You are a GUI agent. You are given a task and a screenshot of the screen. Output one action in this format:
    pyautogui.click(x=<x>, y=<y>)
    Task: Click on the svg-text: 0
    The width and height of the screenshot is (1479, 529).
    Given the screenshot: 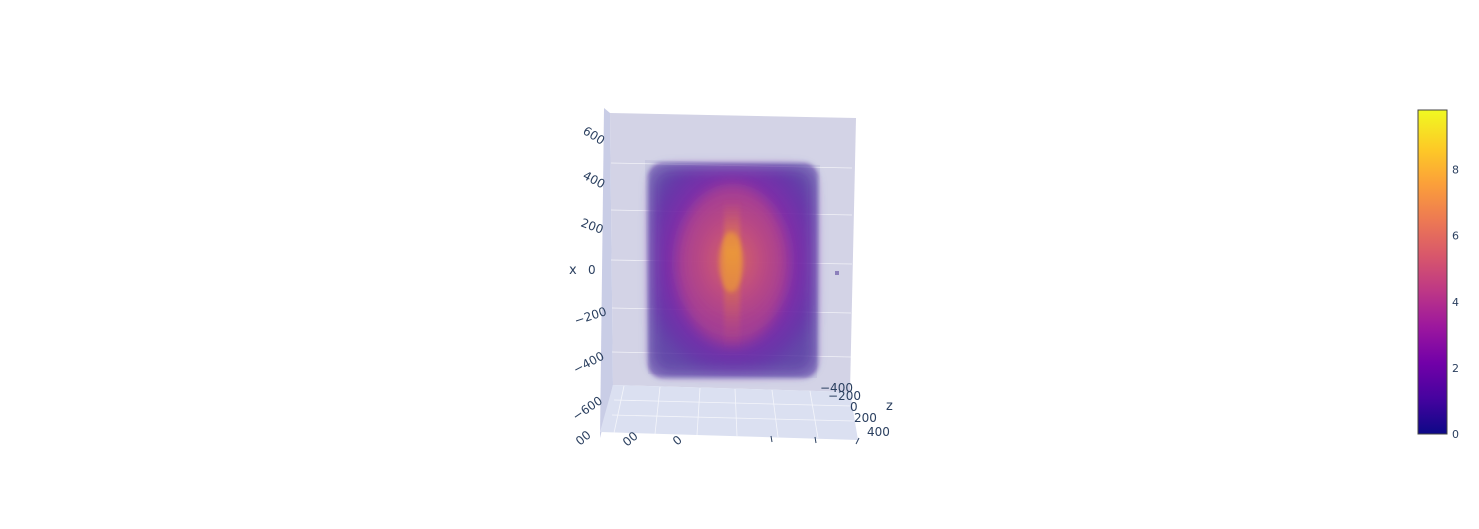 What is the action you would take?
    pyautogui.click(x=677, y=441)
    